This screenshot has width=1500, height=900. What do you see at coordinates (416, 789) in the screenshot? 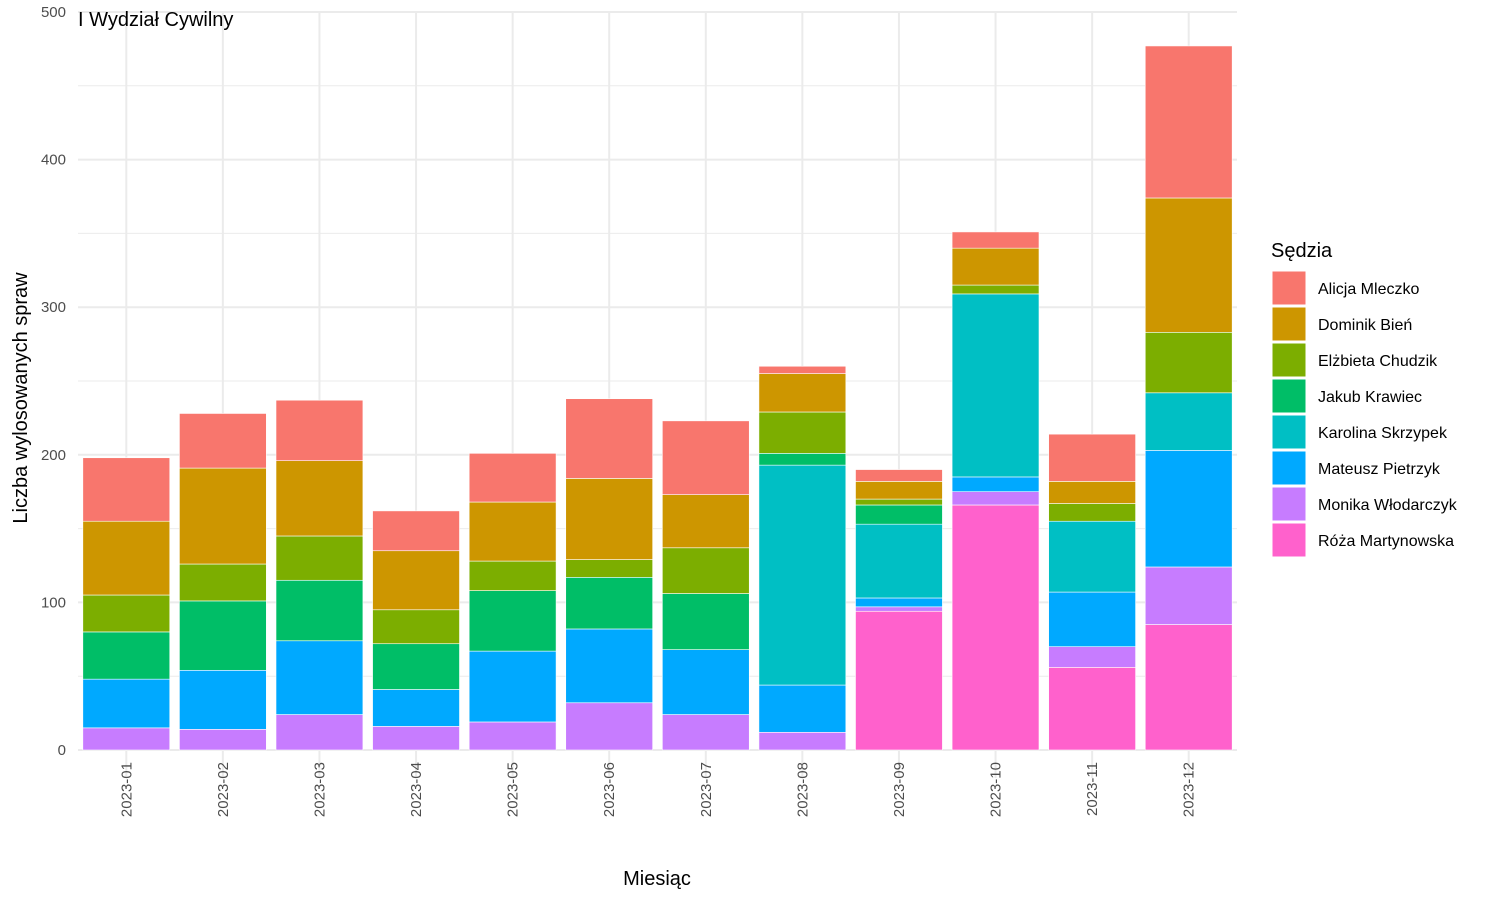
I see `x-tick-label: 2023-04` at bounding box center [416, 789].